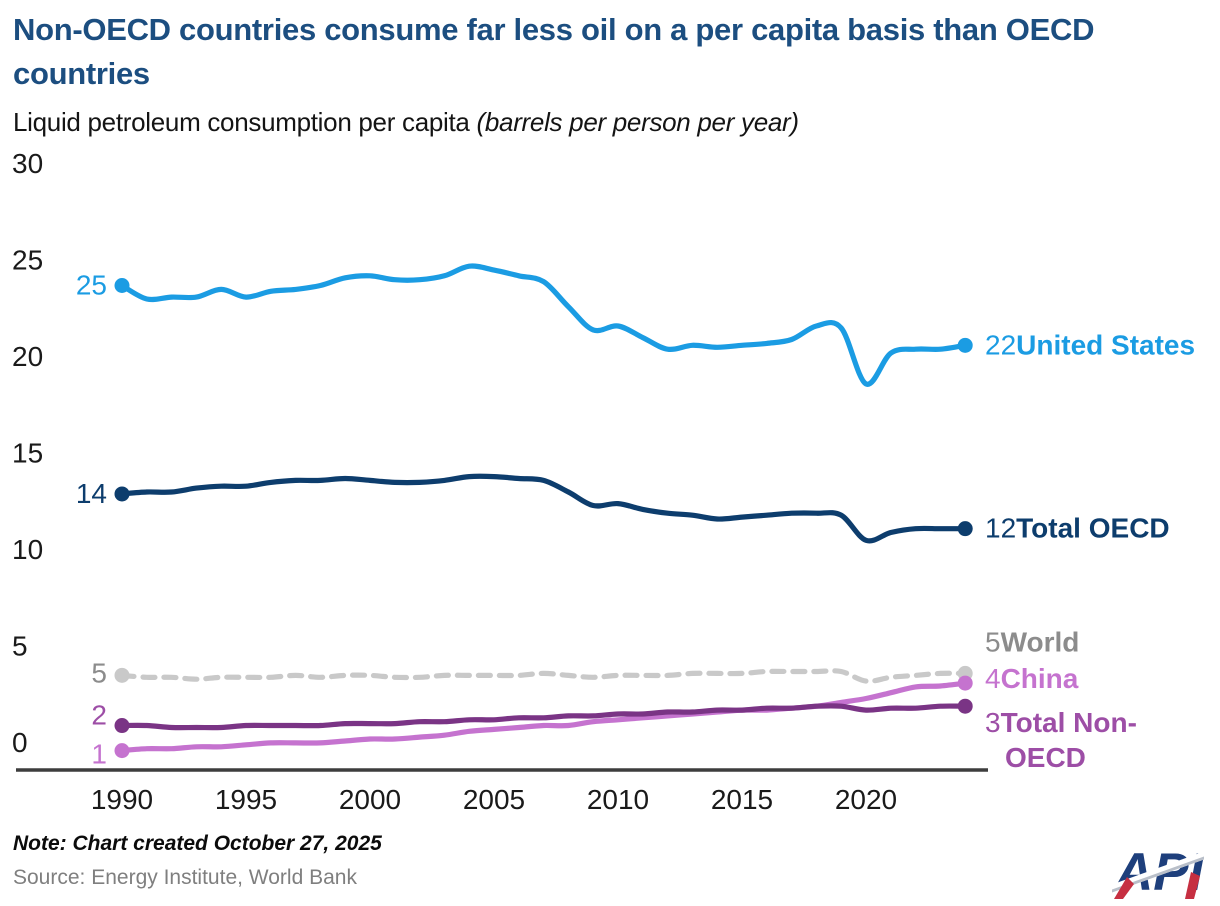 This screenshot has width=1220, height=906. I want to click on series-united-states-start-label: 25, so click(91, 285).